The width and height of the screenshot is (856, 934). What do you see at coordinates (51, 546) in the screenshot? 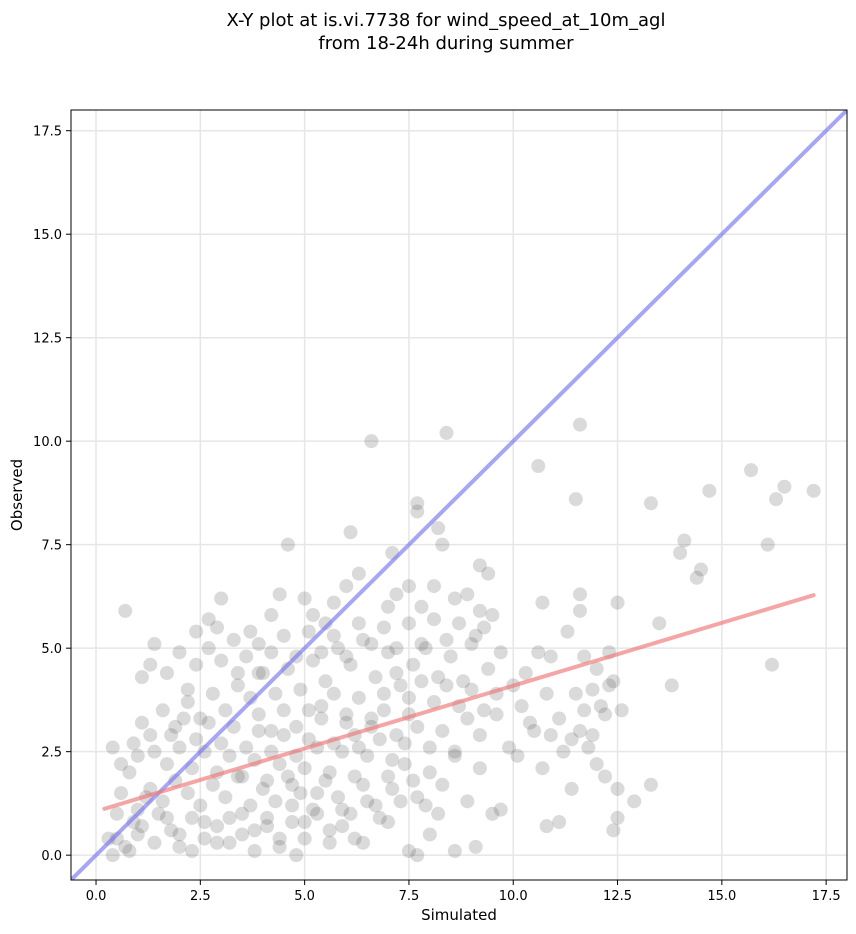
I see `y-tick-label: 7.5` at bounding box center [51, 546].